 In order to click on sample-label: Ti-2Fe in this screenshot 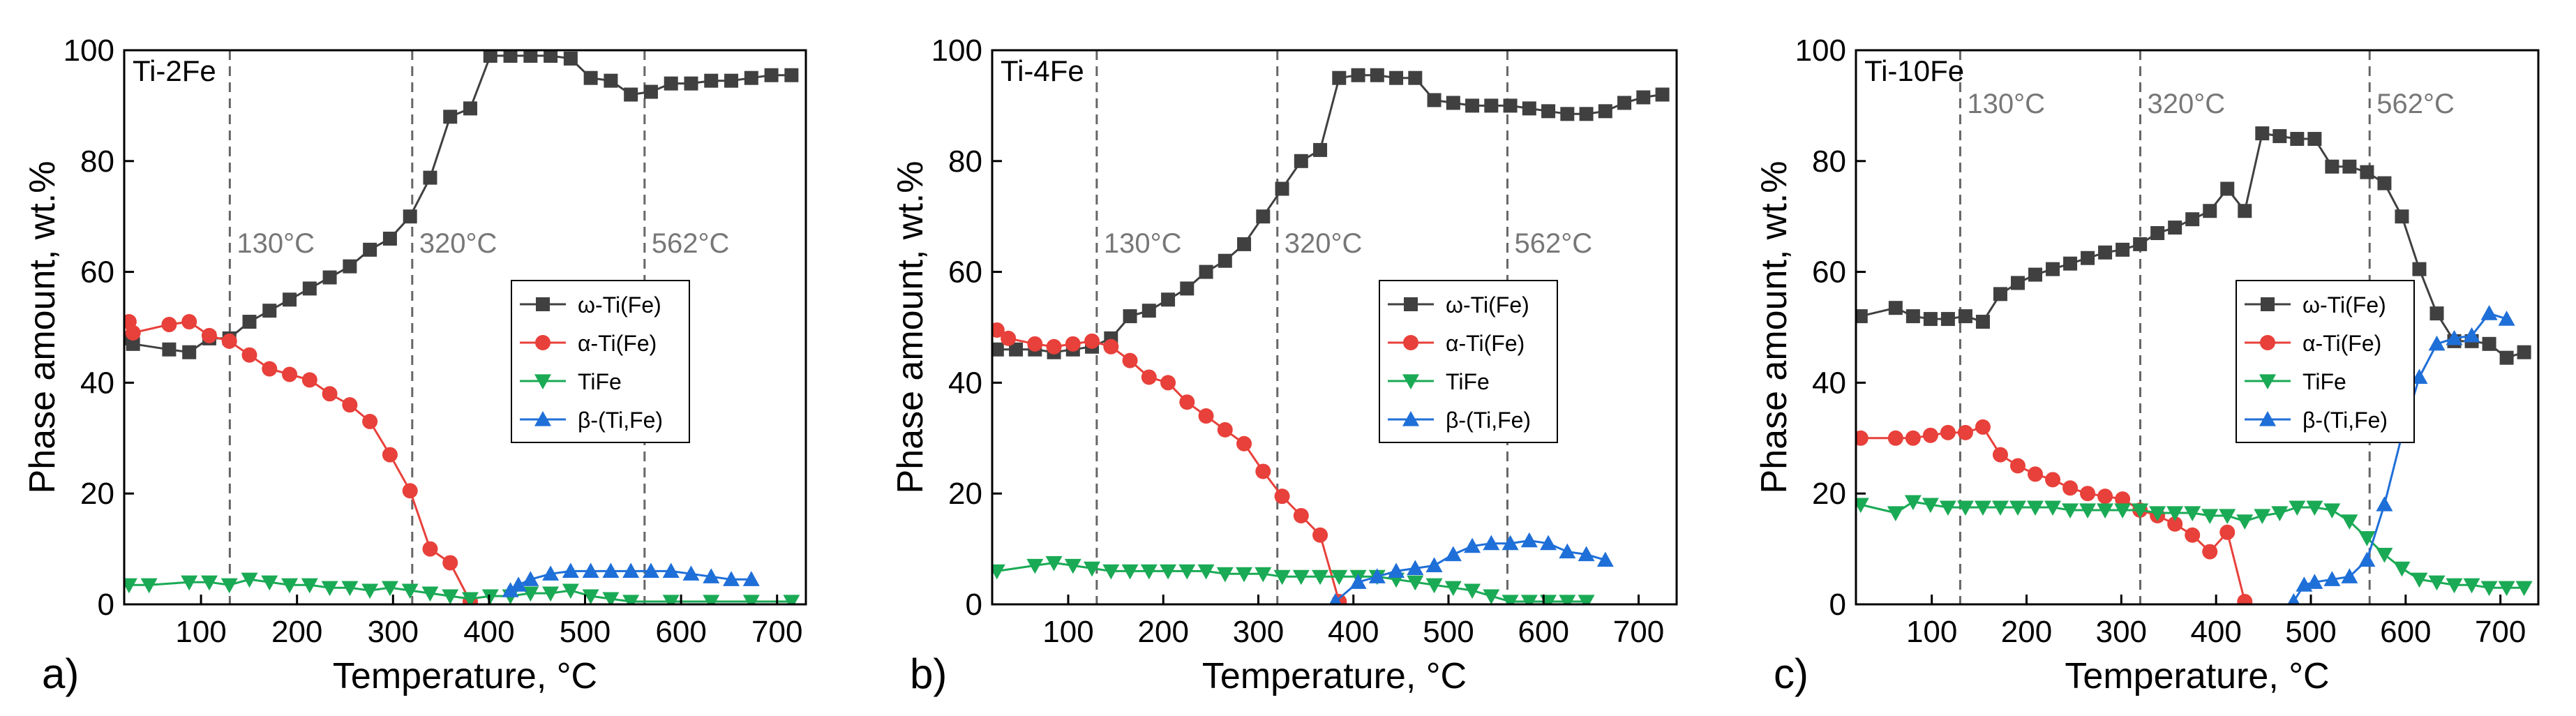, I will do `click(174, 70)`.